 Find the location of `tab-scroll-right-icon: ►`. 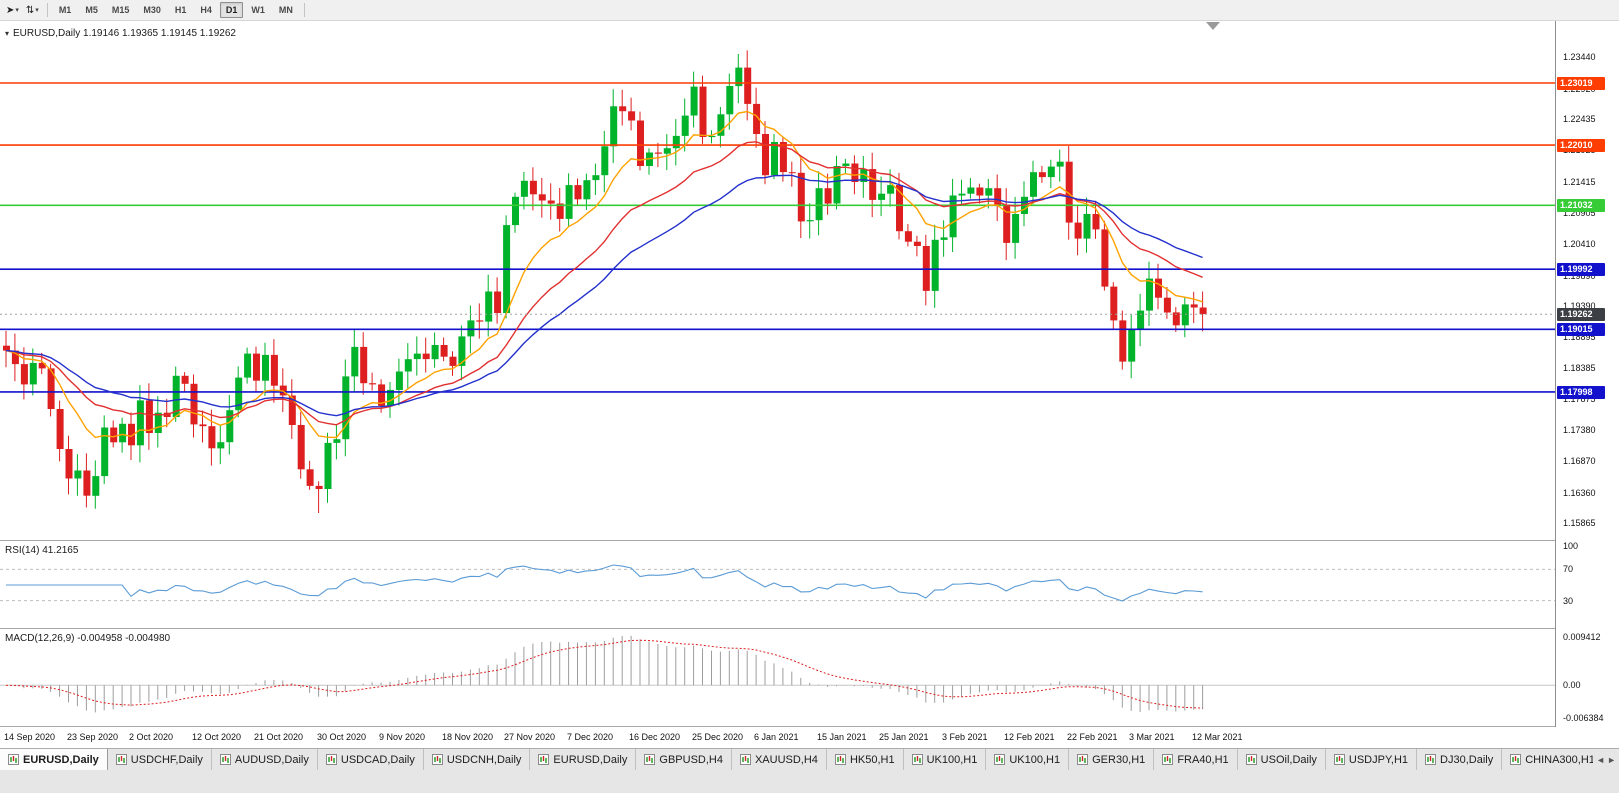

tab-scroll-right-icon: ► is located at coordinates (1611, 759).